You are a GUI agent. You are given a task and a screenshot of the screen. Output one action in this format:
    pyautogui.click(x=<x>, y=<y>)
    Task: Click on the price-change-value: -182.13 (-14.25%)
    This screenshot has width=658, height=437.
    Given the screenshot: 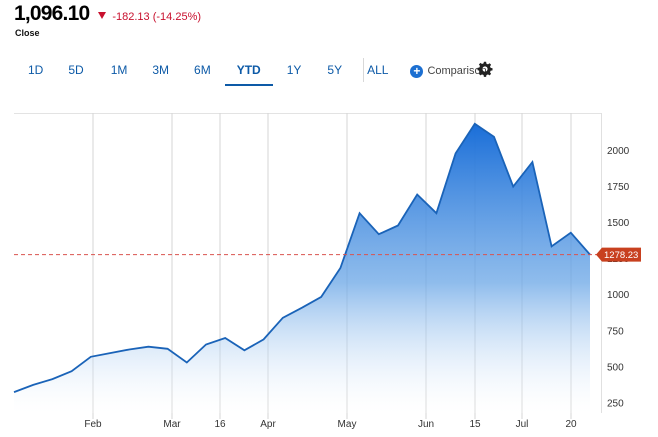 What is the action you would take?
    pyautogui.click(x=157, y=16)
    